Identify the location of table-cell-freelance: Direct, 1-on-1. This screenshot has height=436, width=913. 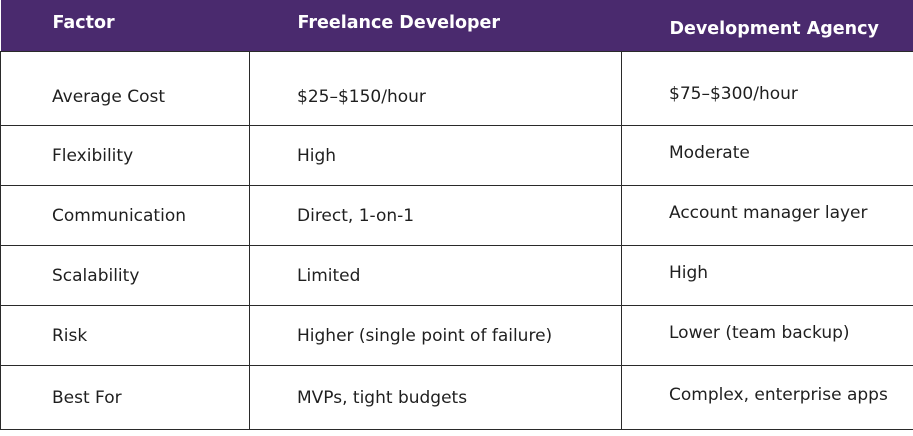
(435, 215).